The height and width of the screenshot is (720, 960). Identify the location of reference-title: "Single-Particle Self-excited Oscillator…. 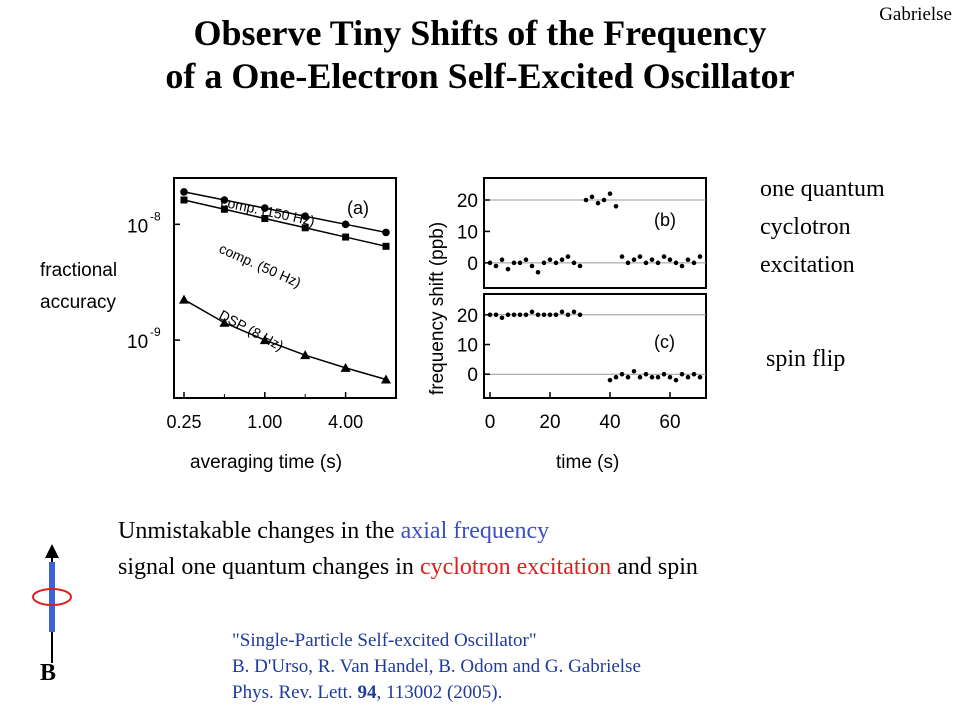
(384, 640).